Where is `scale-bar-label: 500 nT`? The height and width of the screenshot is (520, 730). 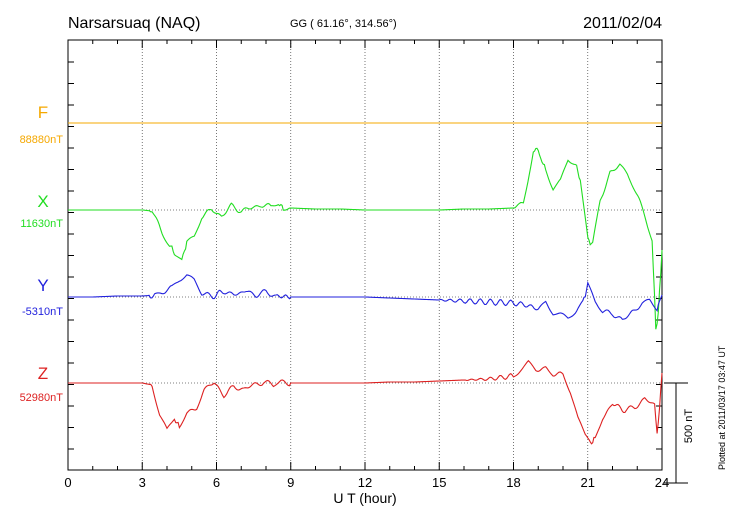 scale-bar-label: 500 nT is located at coordinates (689, 426).